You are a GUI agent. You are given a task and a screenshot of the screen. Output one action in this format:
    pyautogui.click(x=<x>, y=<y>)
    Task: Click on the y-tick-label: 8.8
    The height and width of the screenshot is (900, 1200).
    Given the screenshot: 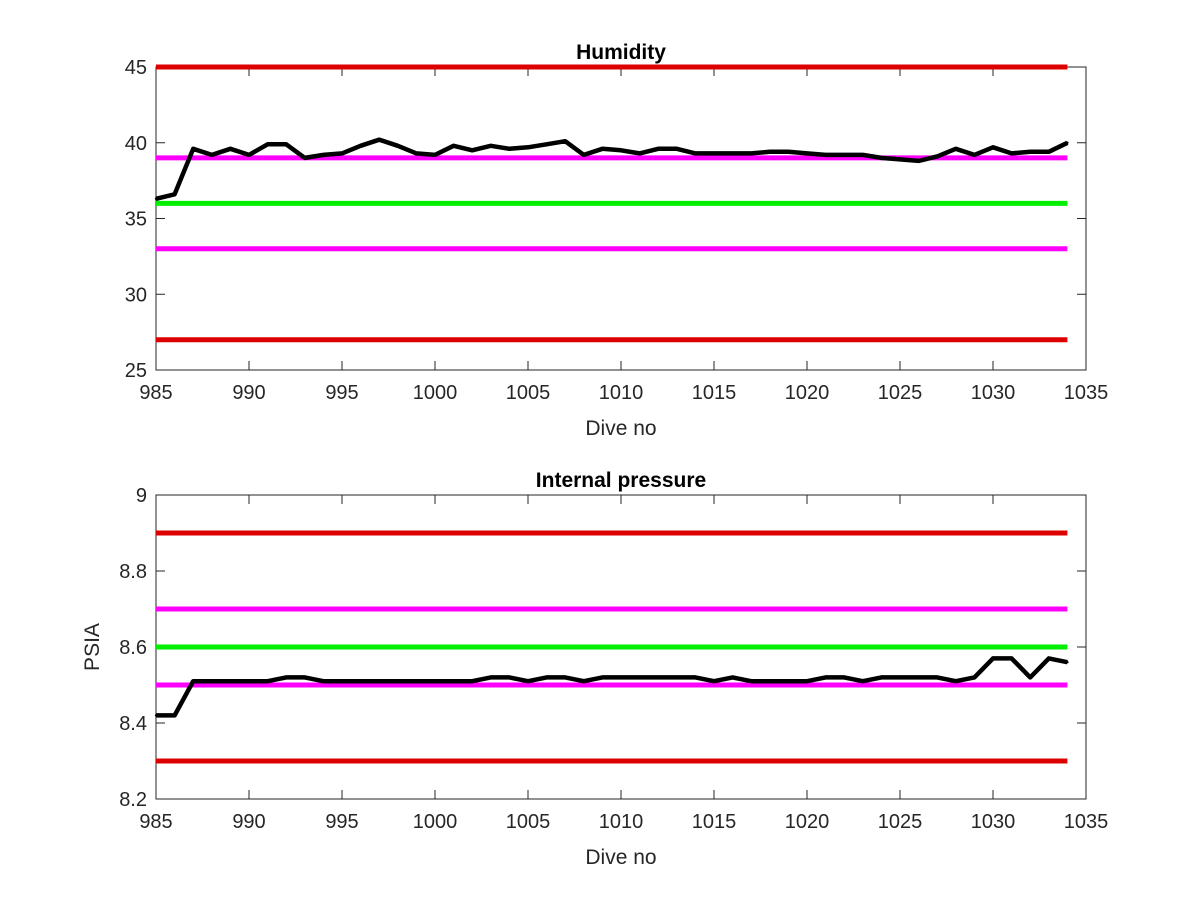 What is the action you would take?
    pyautogui.click(x=133, y=572)
    